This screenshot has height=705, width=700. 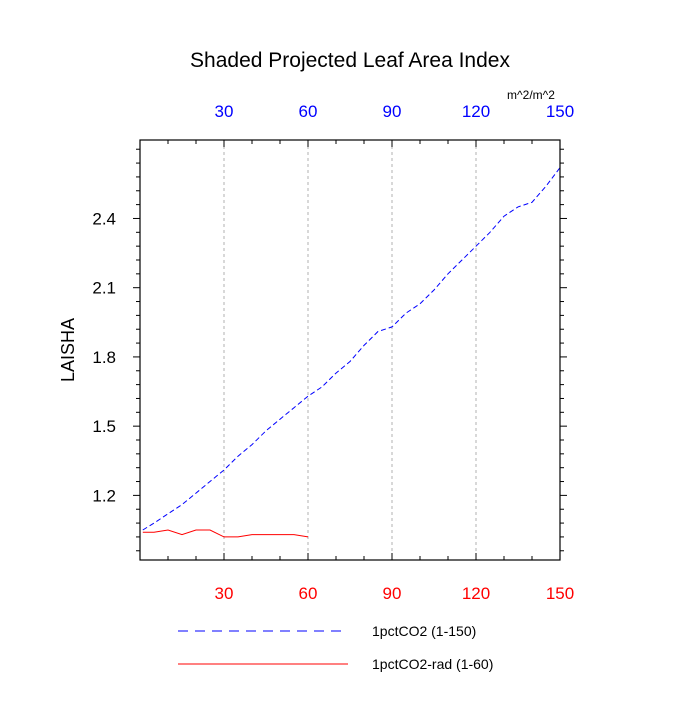 I want to click on y-tick-label: 2.1, so click(x=104, y=288).